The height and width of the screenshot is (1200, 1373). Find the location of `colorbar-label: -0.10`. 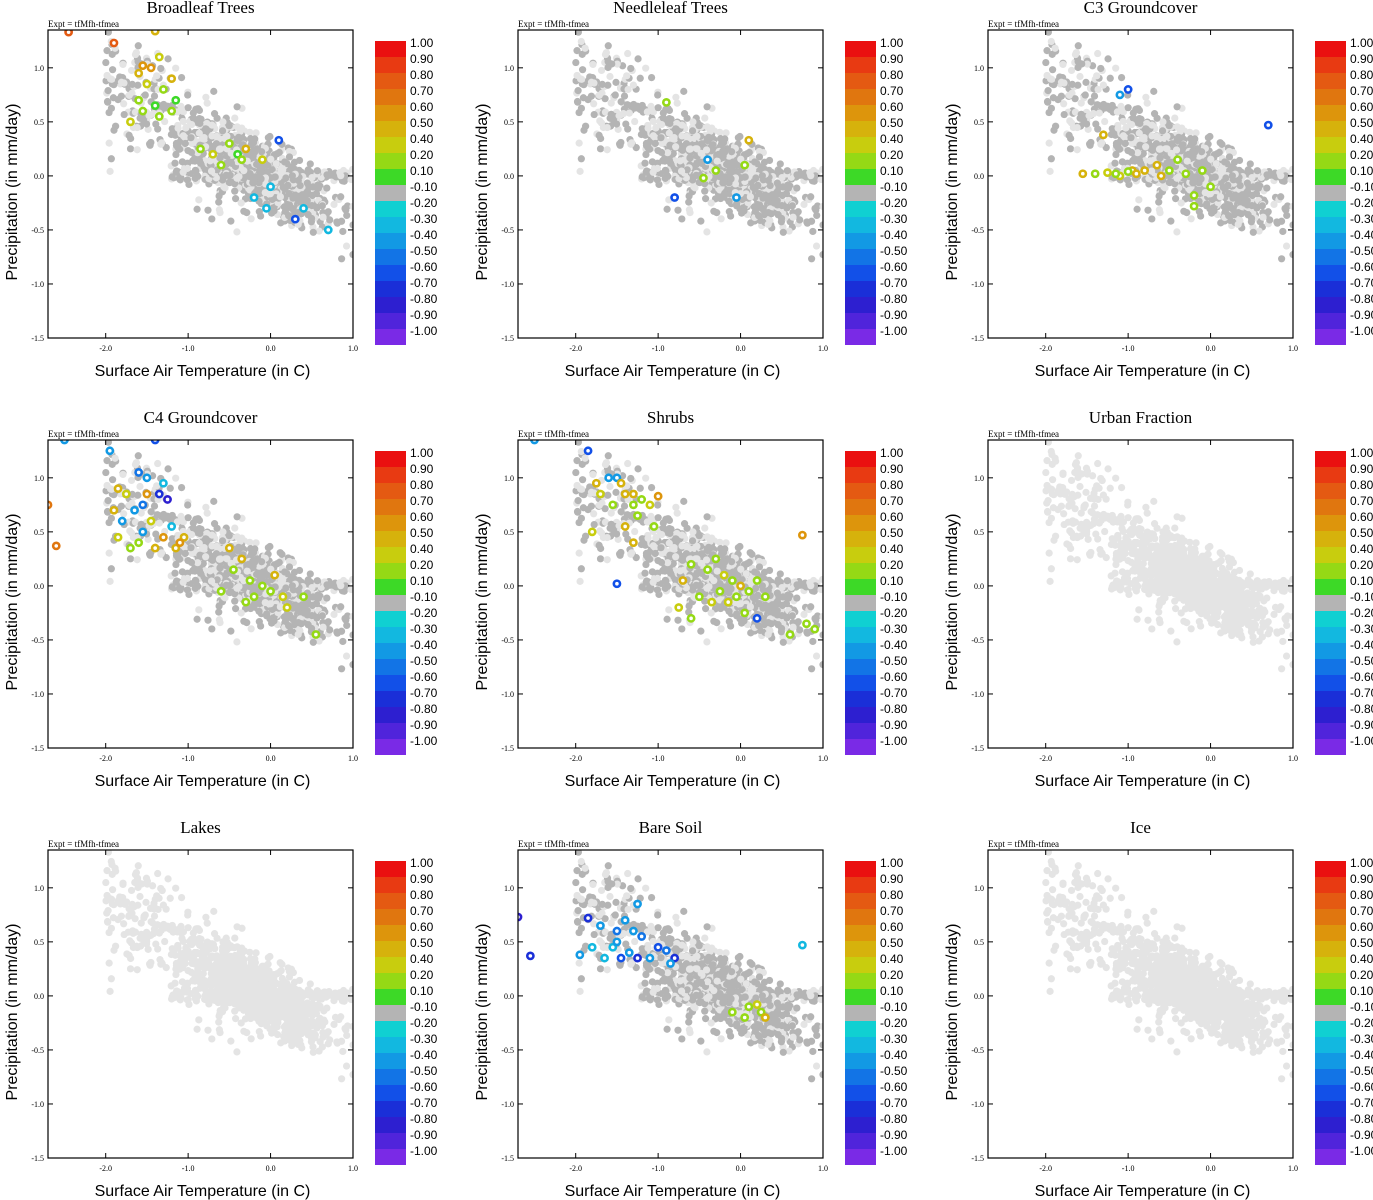

colorbar-label: -0.10 is located at coordinates (894, 187).